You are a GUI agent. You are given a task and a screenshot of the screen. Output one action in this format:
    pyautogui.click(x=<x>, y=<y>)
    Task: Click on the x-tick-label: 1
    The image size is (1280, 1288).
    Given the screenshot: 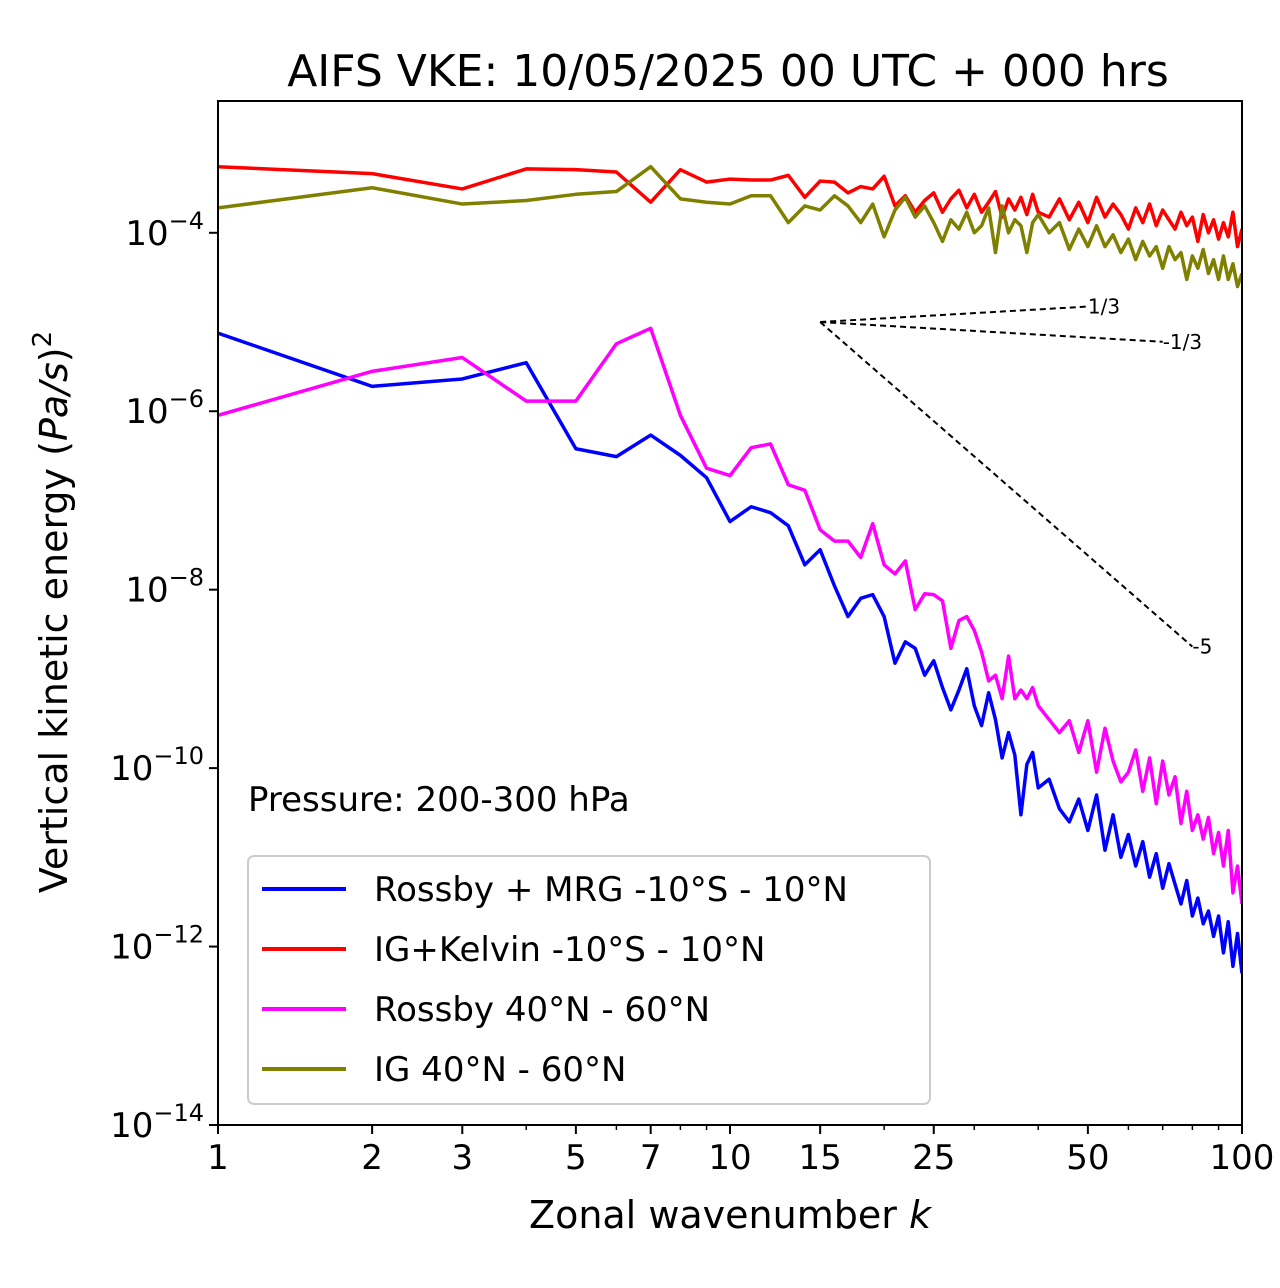 What is the action you would take?
    pyautogui.click(x=218, y=1158)
    